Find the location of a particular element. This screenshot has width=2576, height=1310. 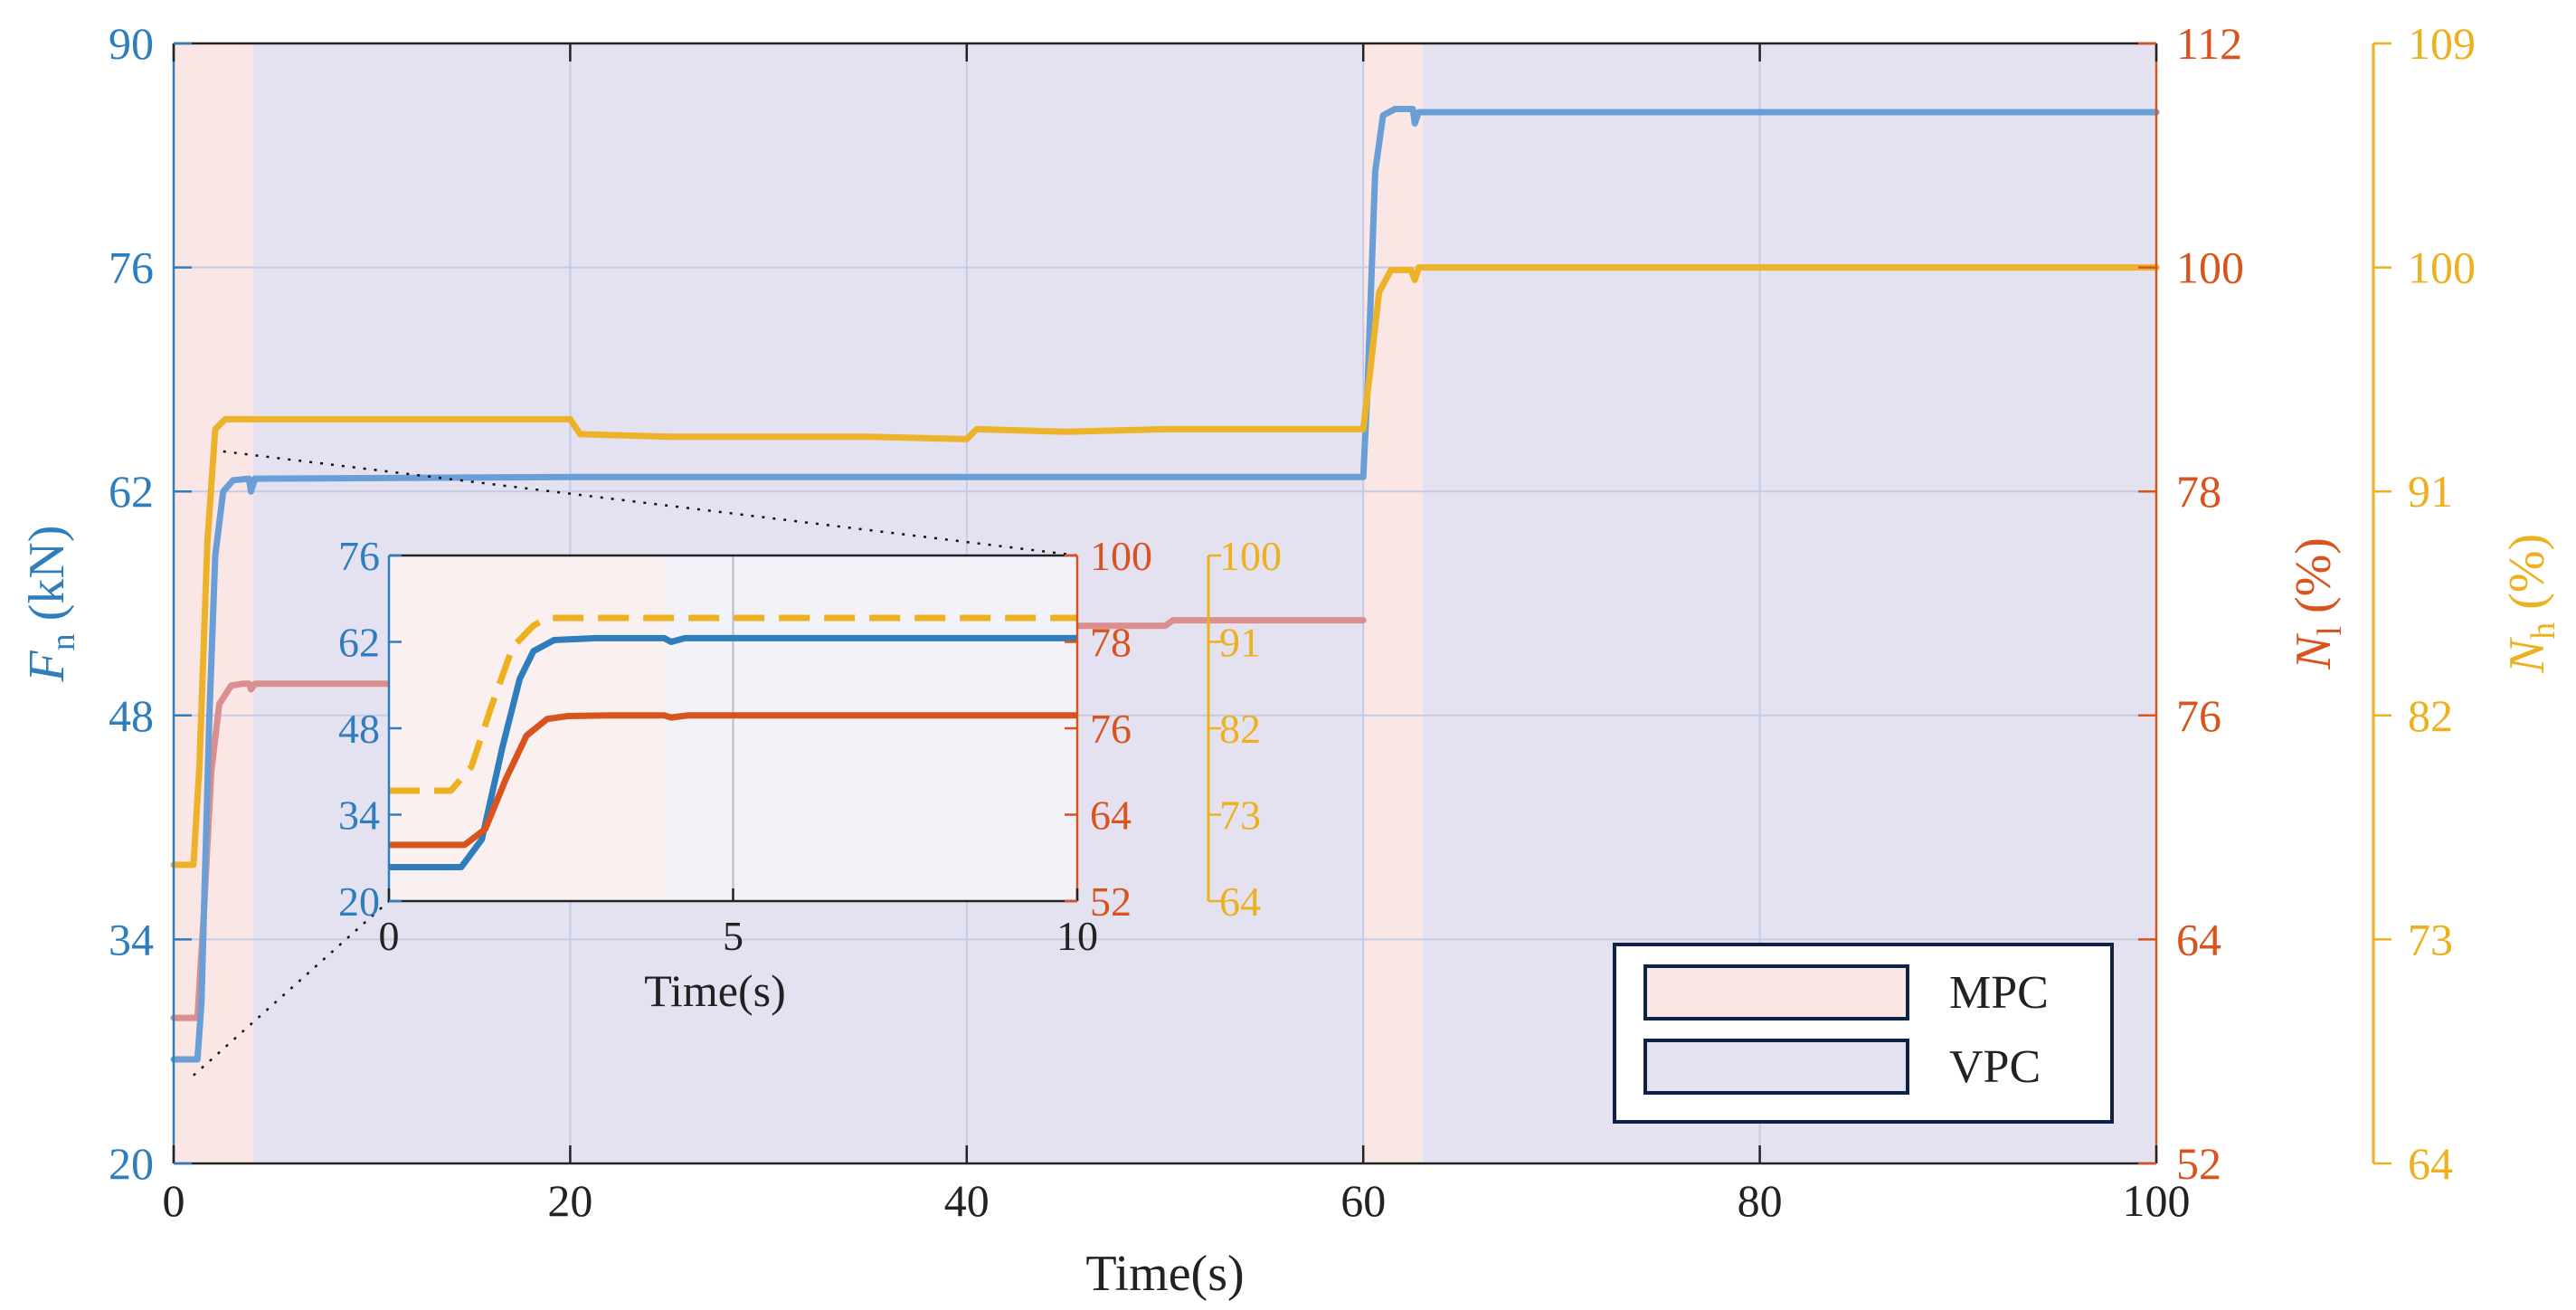

fn-tick-label: 48 is located at coordinates (132, 716).